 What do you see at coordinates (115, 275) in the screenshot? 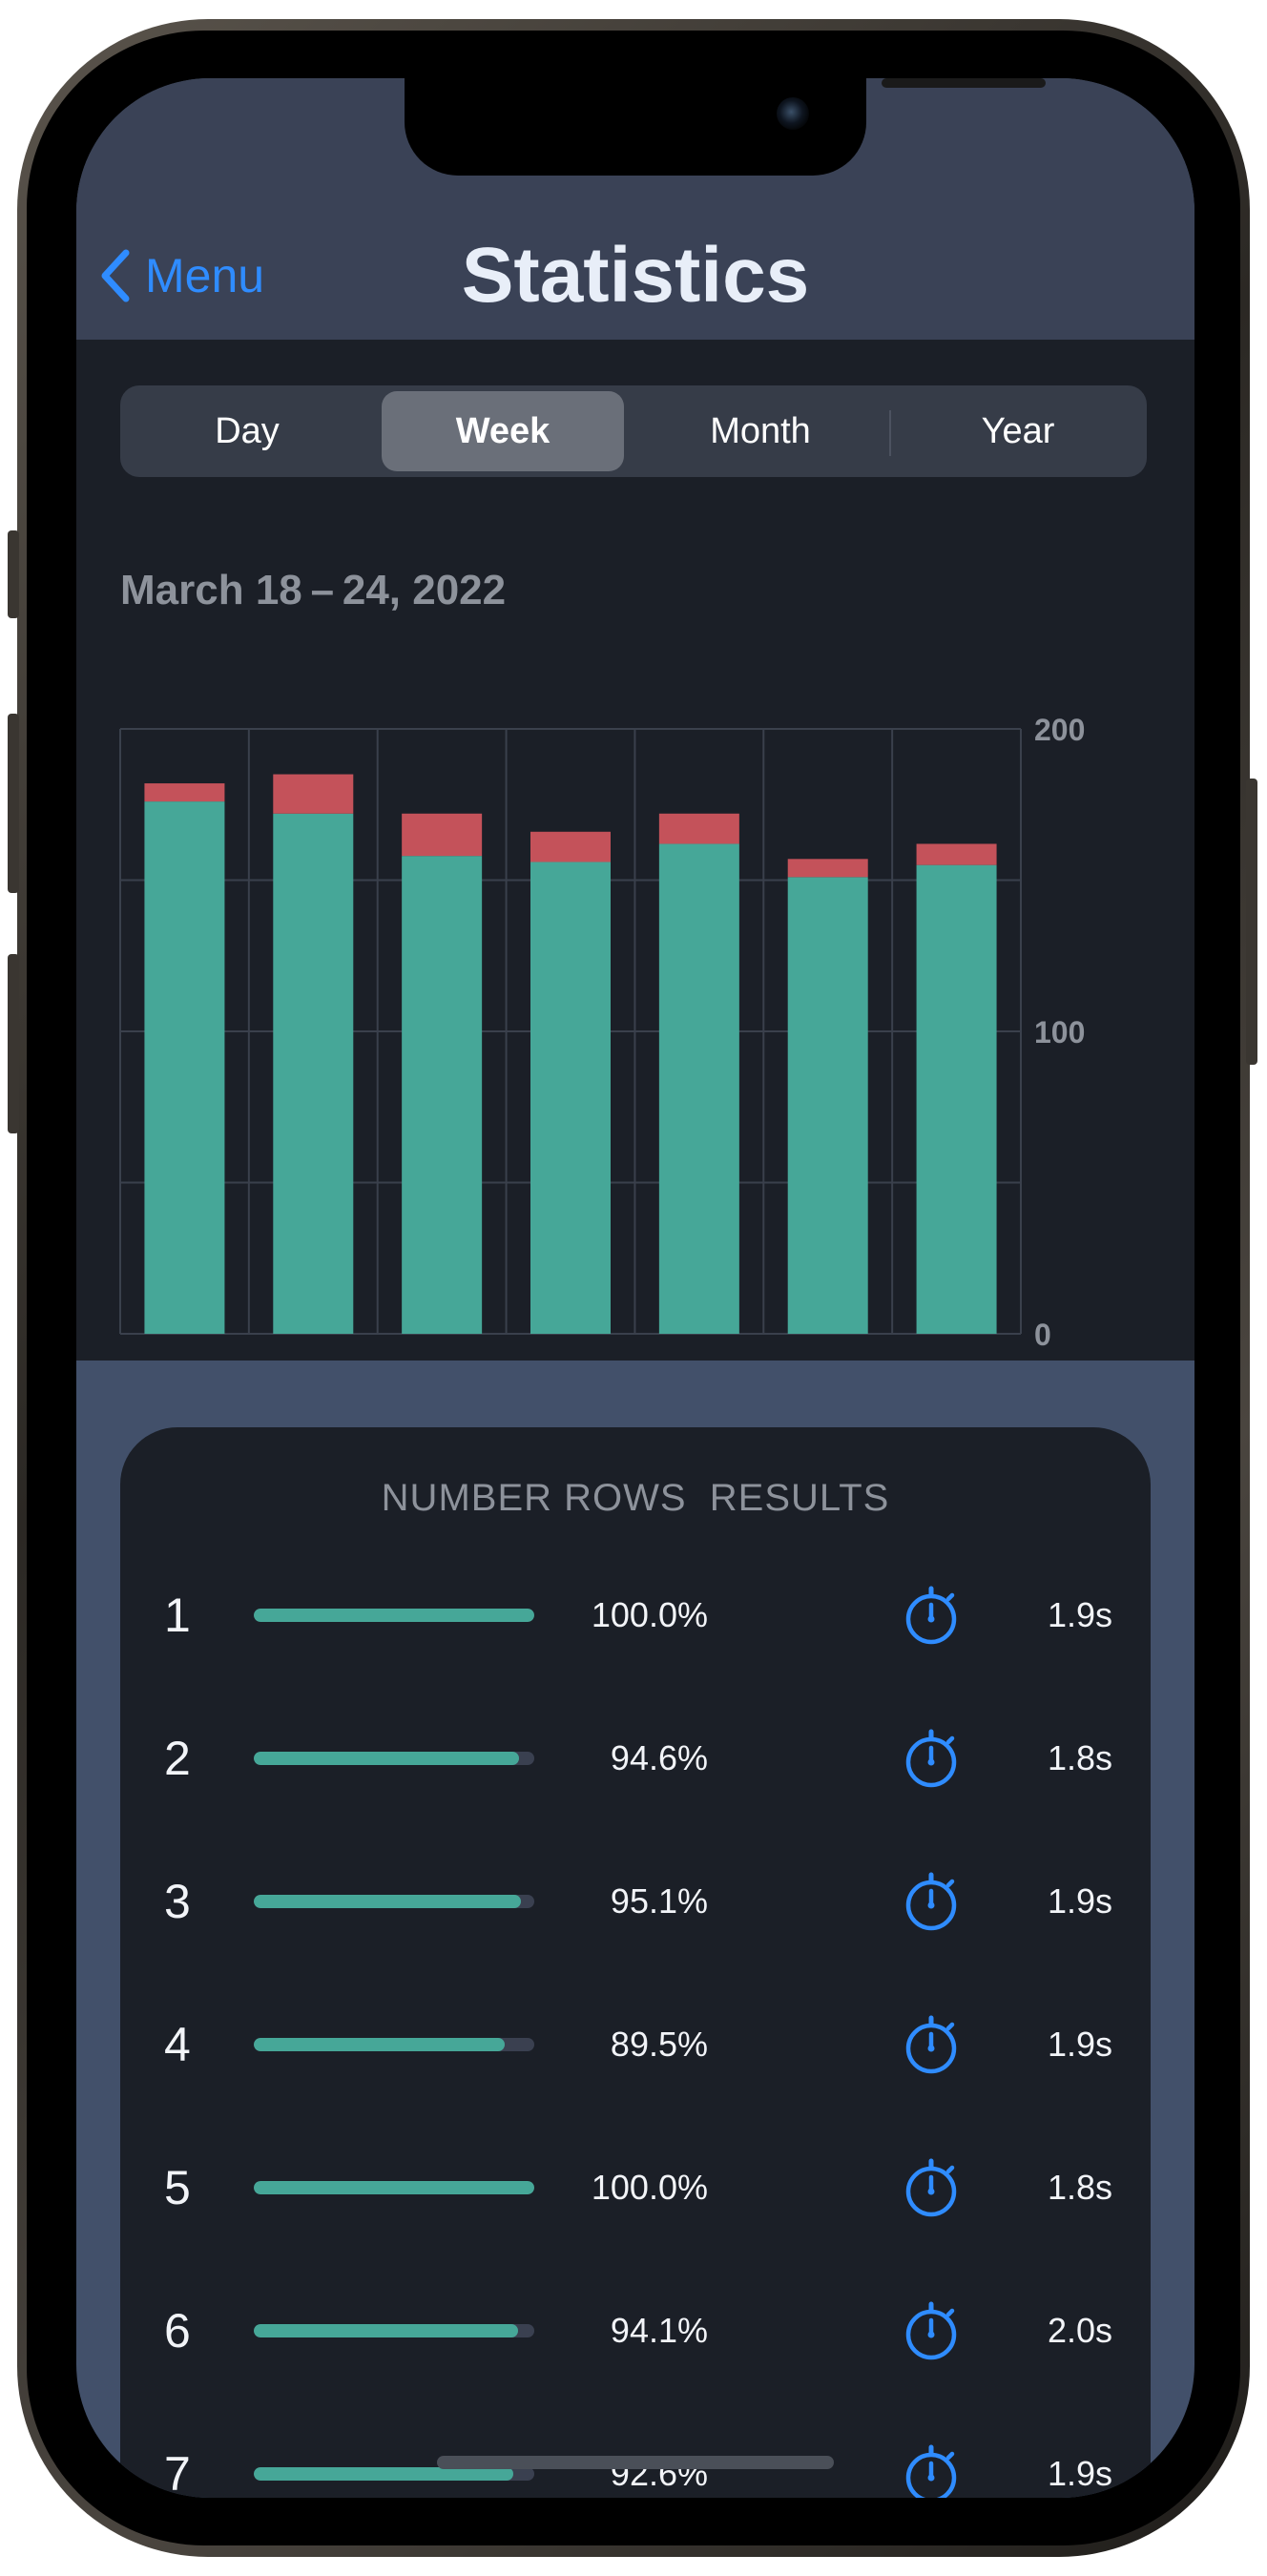
I see `chevron-left-icon` at bounding box center [115, 275].